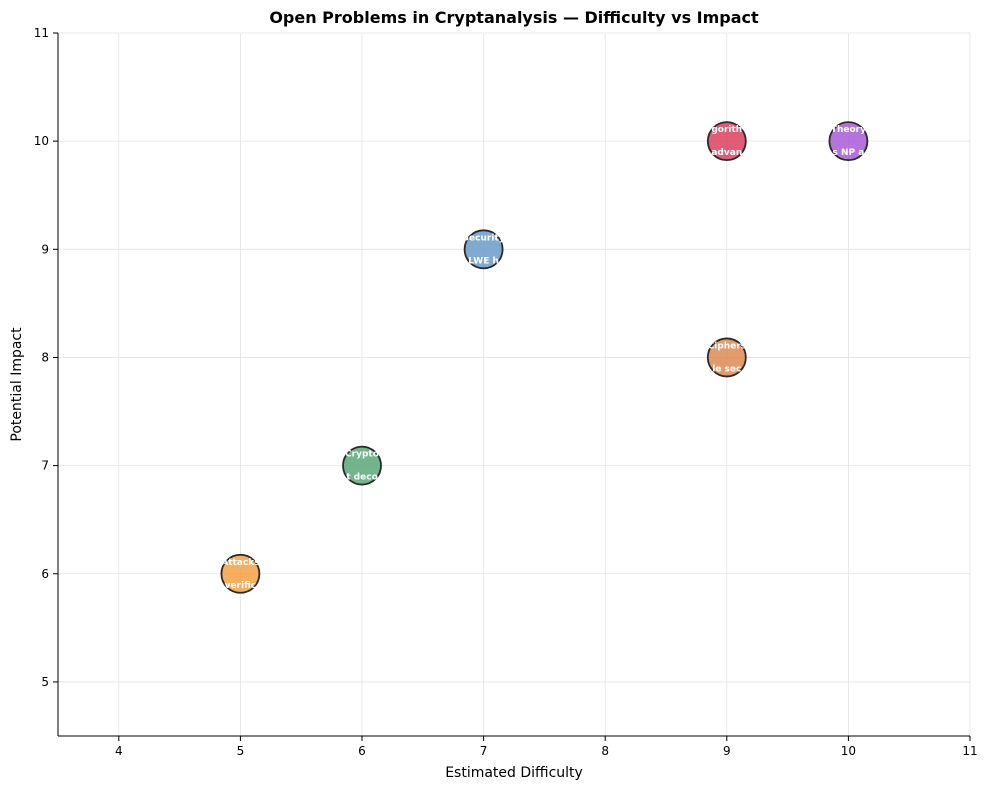  What do you see at coordinates (362, 751) in the screenshot?
I see `x-tick-label: 6` at bounding box center [362, 751].